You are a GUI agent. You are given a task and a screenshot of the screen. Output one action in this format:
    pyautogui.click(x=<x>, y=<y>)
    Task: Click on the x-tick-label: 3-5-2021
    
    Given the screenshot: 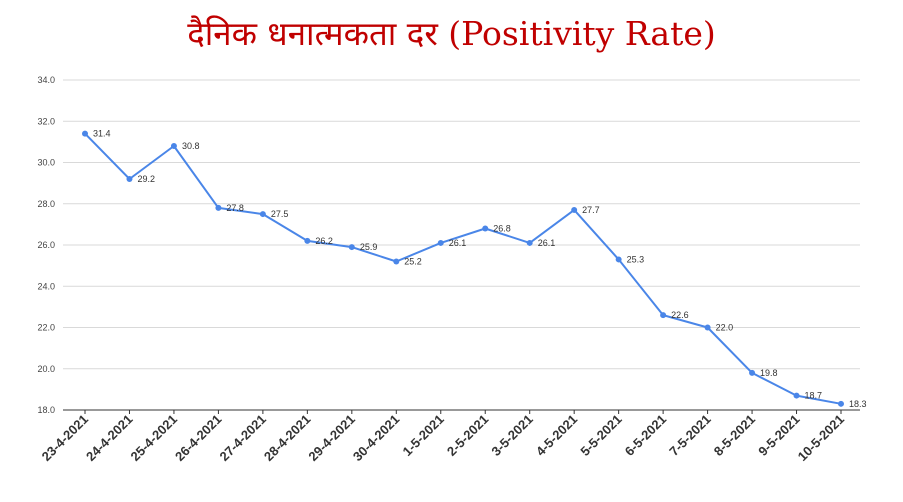 What is the action you would take?
    pyautogui.click(x=511, y=435)
    